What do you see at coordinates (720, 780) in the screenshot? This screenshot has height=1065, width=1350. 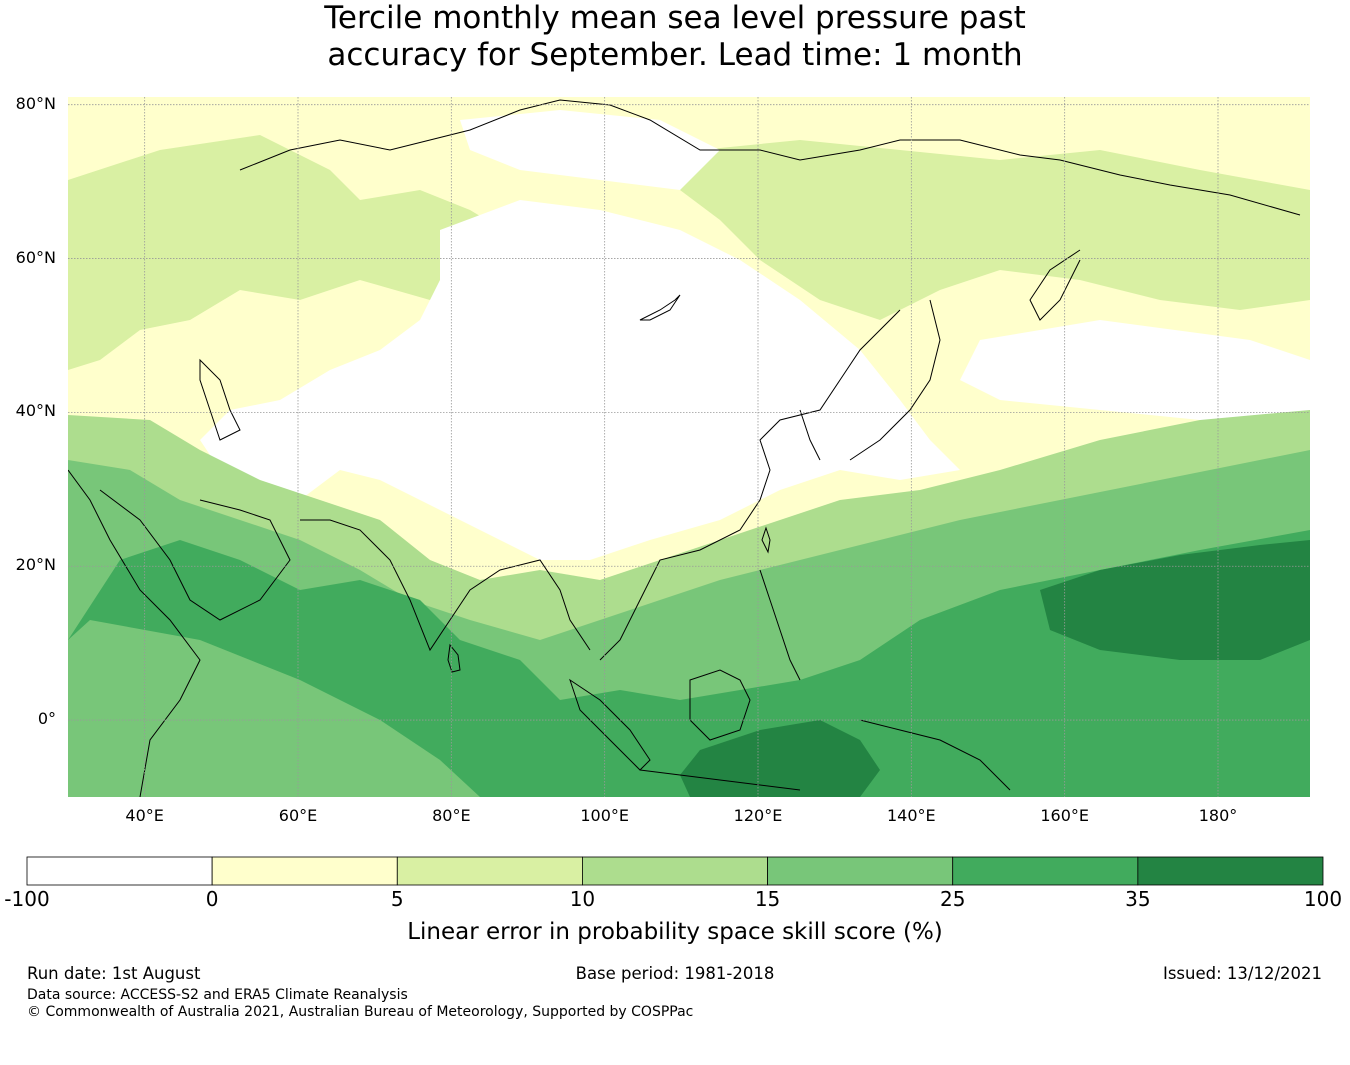 I see `coastline-java` at bounding box center [720, 780].